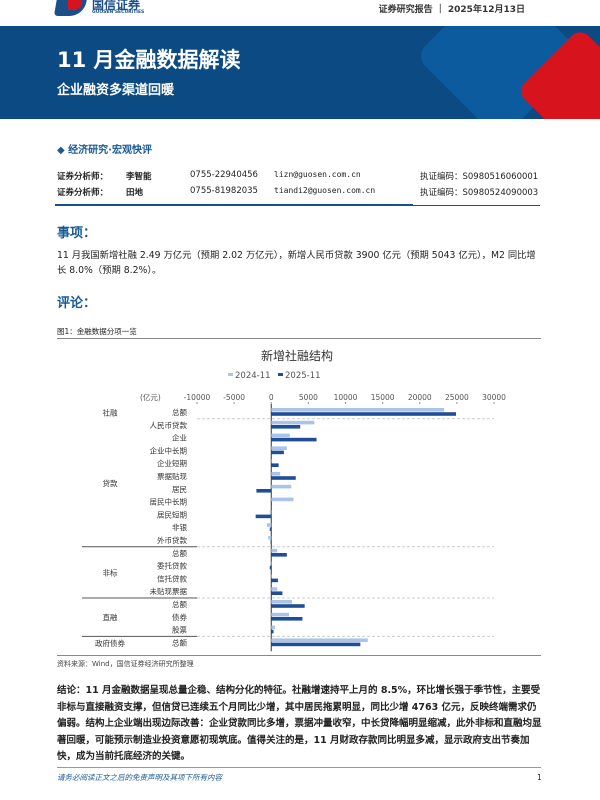 The height and width of the screenshot is (800, 600). Describe the element at coordinates (317, 174) in the screenshot. I see `analyst-email: lizn@guosen.com.cn` at that location.